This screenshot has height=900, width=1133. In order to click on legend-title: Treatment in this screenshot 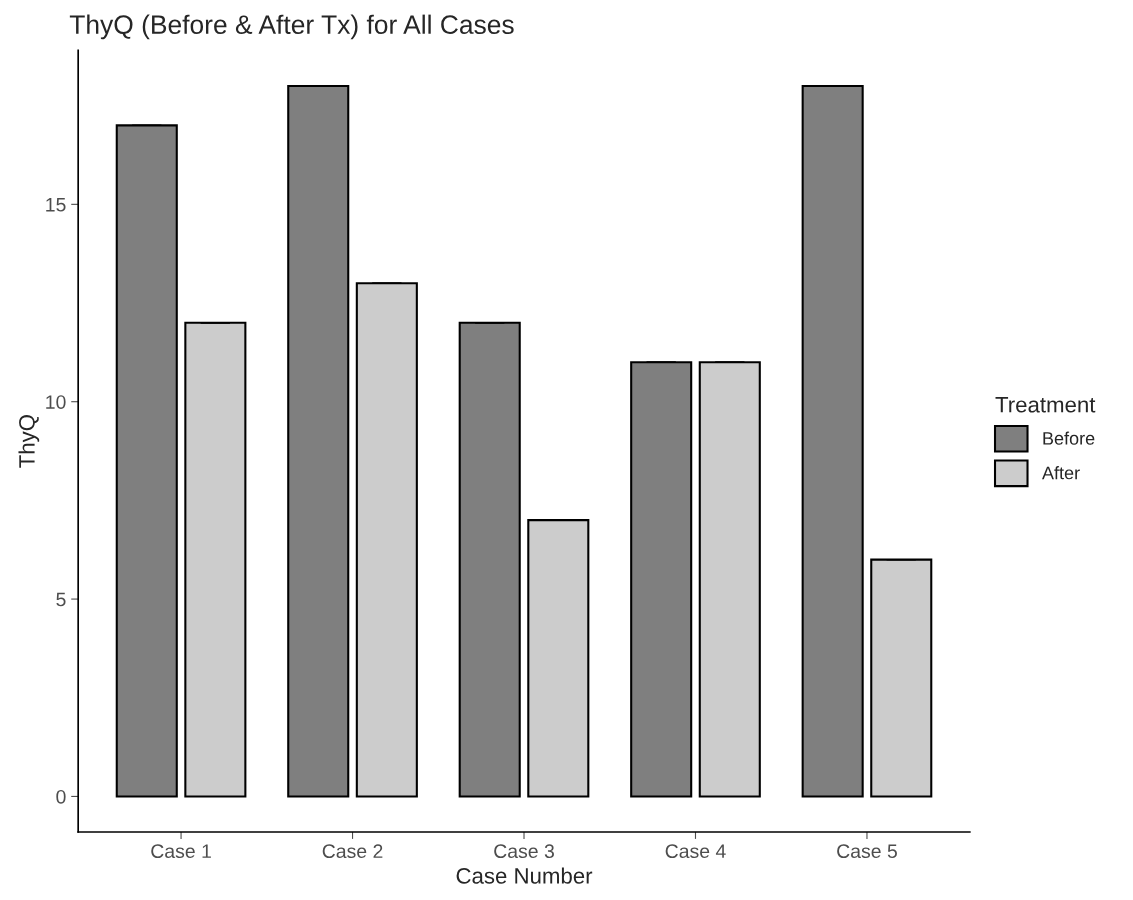, I will do `click(1045, 405)`.